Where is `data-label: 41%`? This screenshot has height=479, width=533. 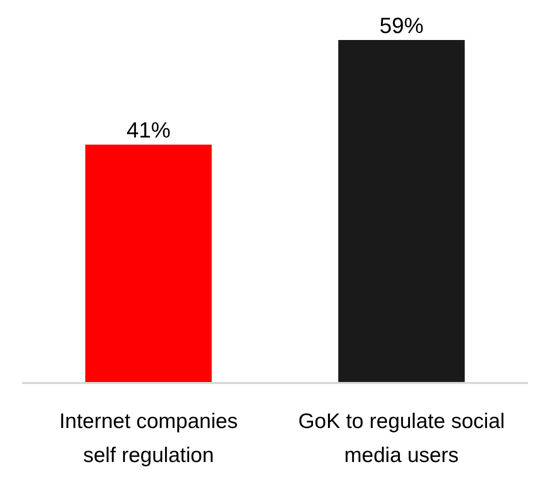 data-label: 41% is located at coordinates (148, 130).